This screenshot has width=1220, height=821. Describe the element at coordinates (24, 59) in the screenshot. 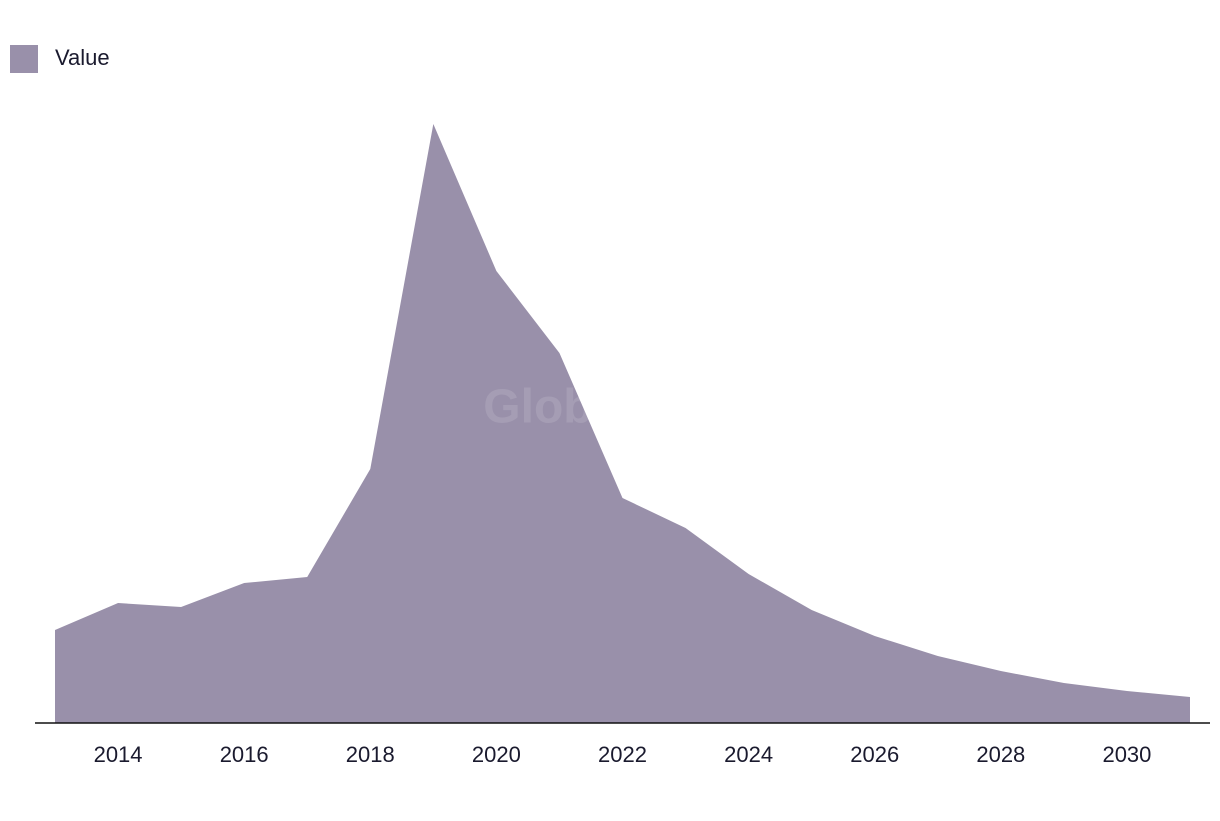

I see `legend-swatch` at that location.